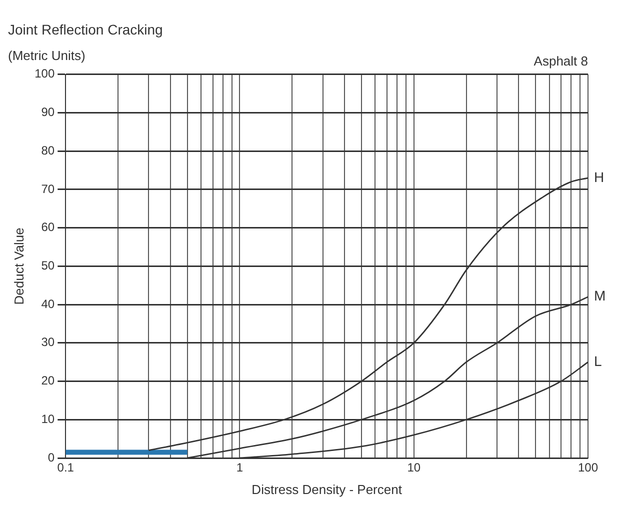  What do you see at coordinates (48, 342) in the screenshot?
I see `y-tick-label: 30` at bounding box center [48, 342].